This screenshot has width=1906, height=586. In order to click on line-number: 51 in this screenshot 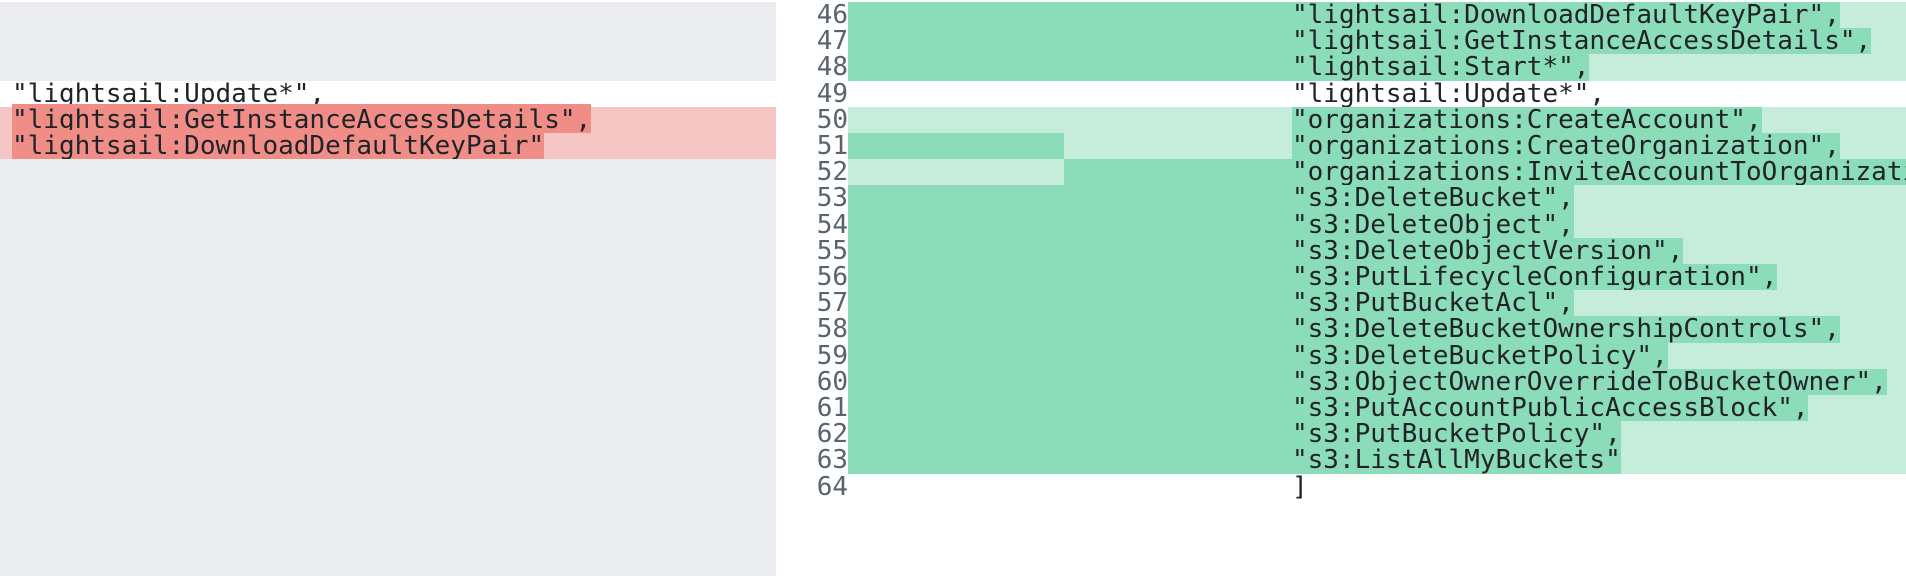, I will do `click(832, 146)`.